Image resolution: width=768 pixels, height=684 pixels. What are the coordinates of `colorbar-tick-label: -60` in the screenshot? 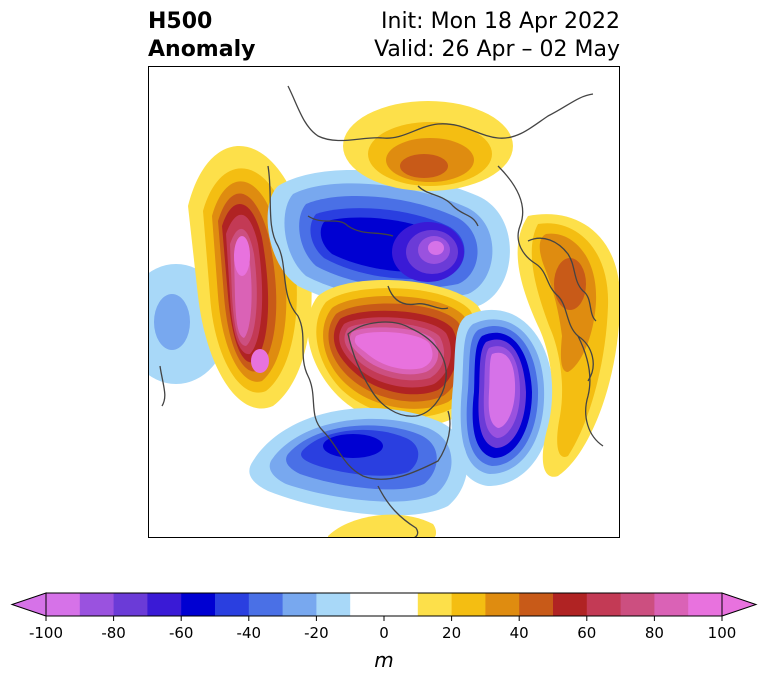 It's located at (181, 633).